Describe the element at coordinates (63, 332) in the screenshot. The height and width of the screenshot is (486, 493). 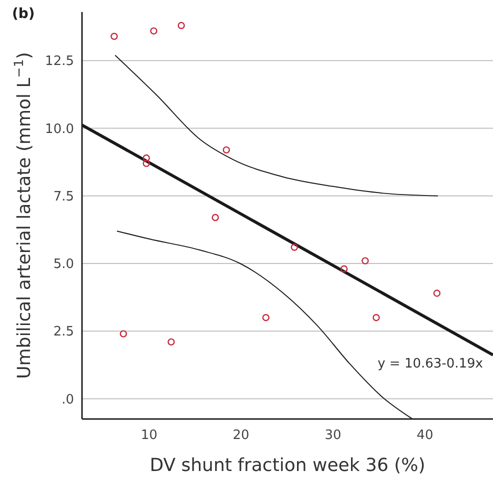
I see `y-tick-label: 2.5` at that location.